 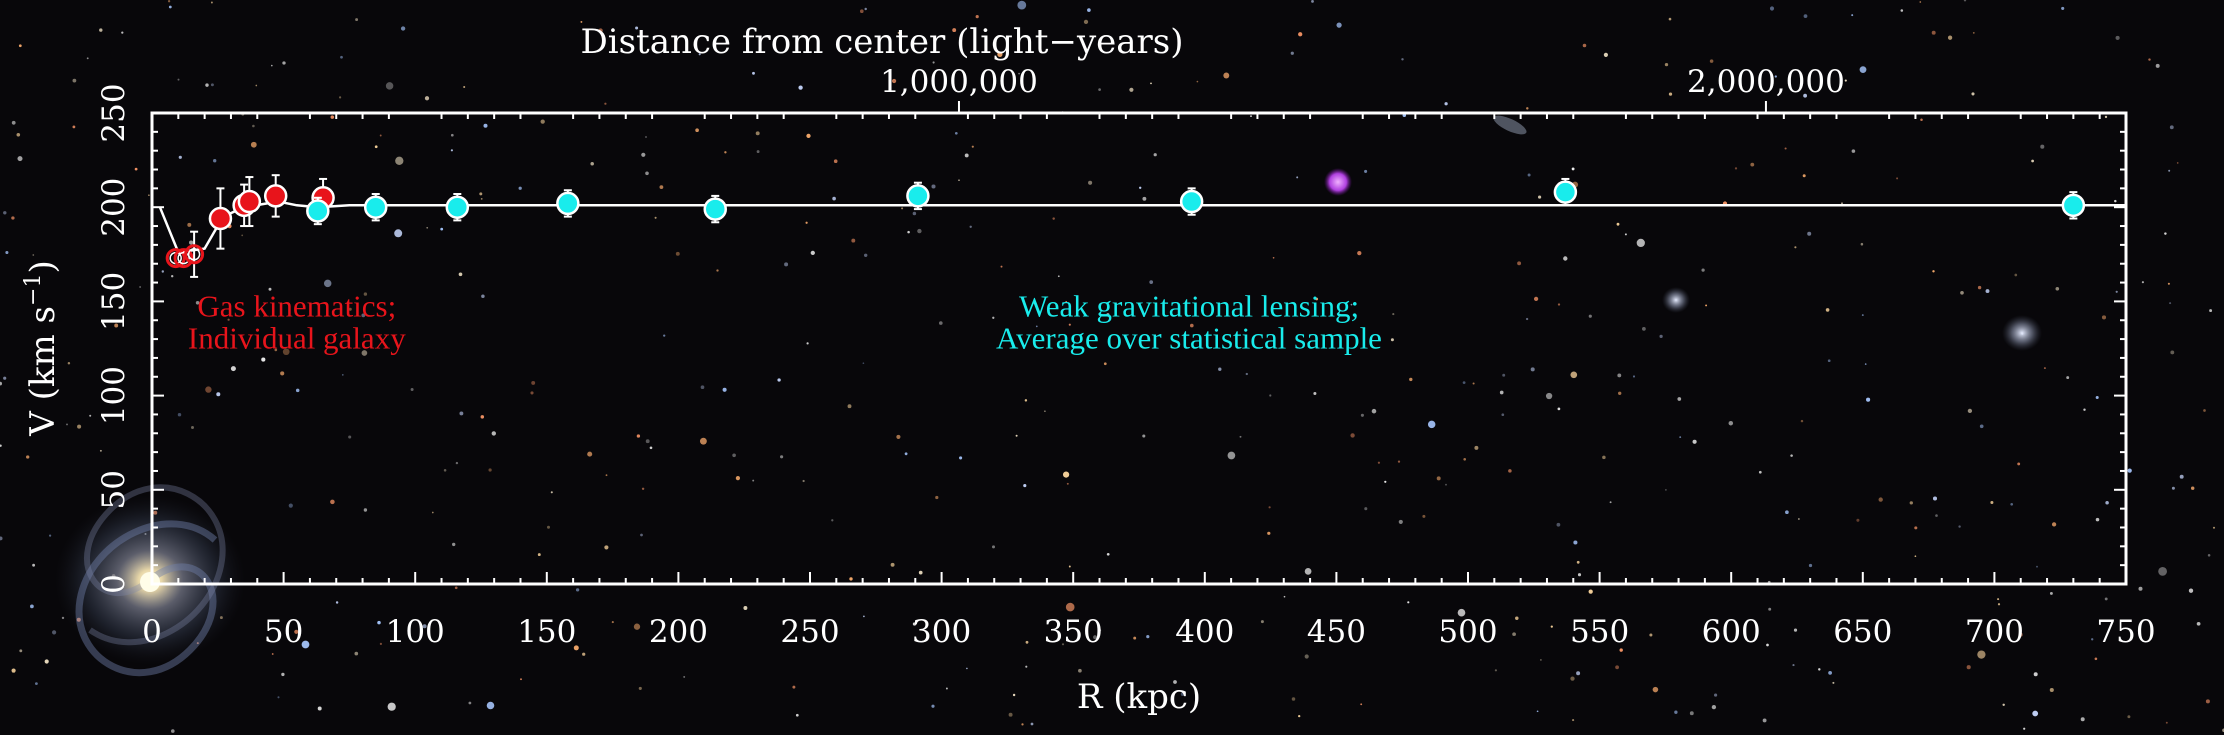 What do you see at coordinates (43, 371) in the screenshot?
I see `y-axis-label-base: V (km s` at bounding box center [43, 371].